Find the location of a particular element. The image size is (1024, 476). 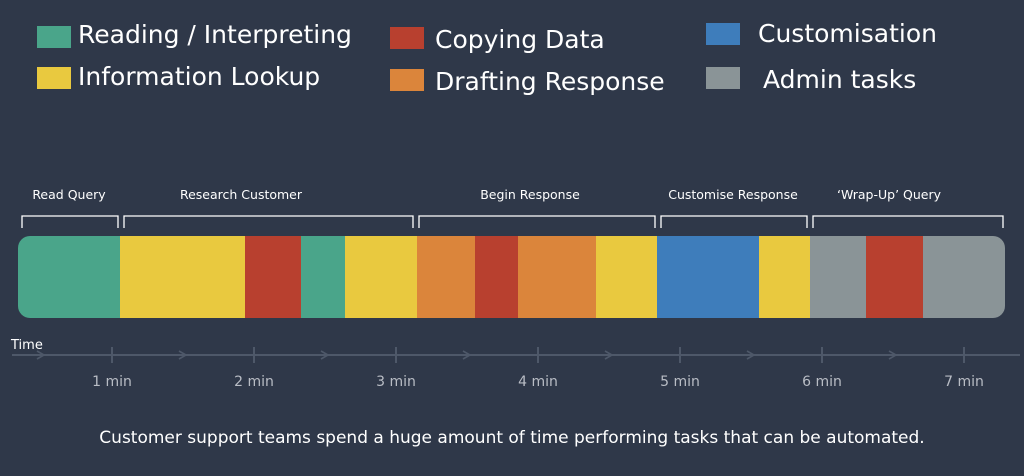

phase-bracket-customise-response is located at coordinates (734, 221).